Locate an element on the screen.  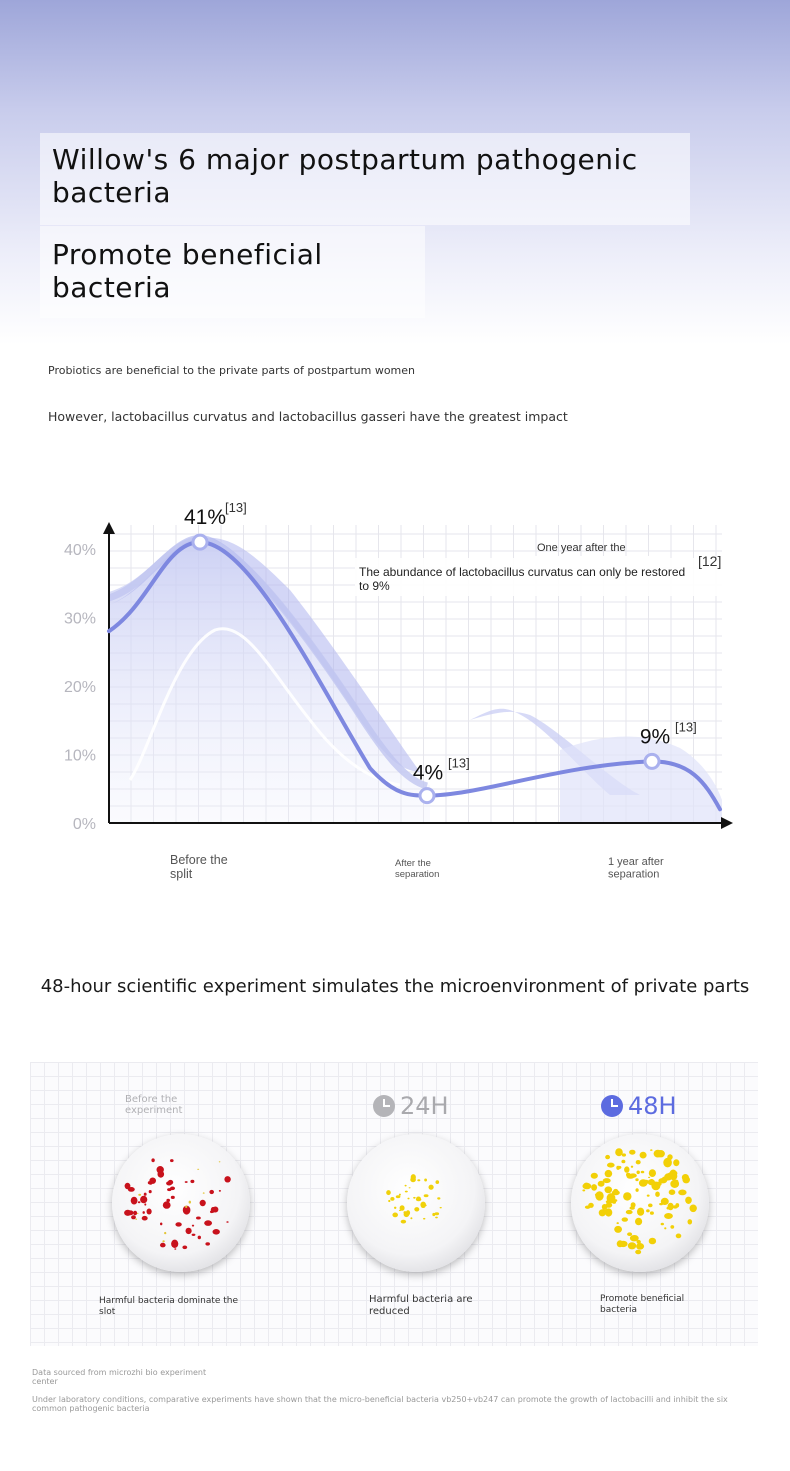
annotation-reference: [12] is located at coordinates (709, 561).